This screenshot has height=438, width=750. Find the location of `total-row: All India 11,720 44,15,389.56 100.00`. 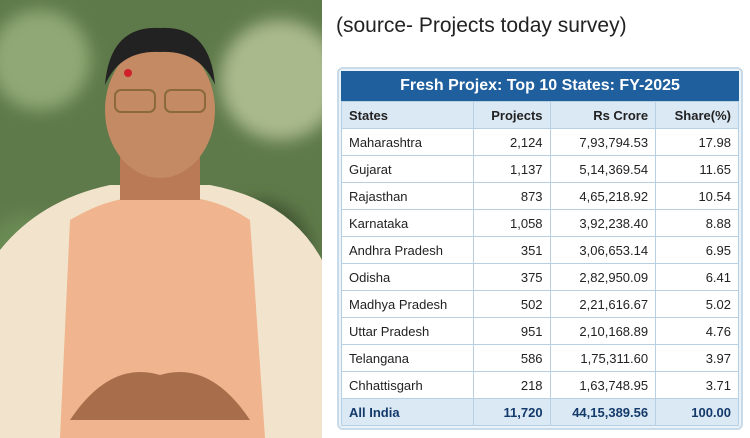

total-row: All India 11,720 44,15,389.56 100.00 is located at coordinates (540, 412).